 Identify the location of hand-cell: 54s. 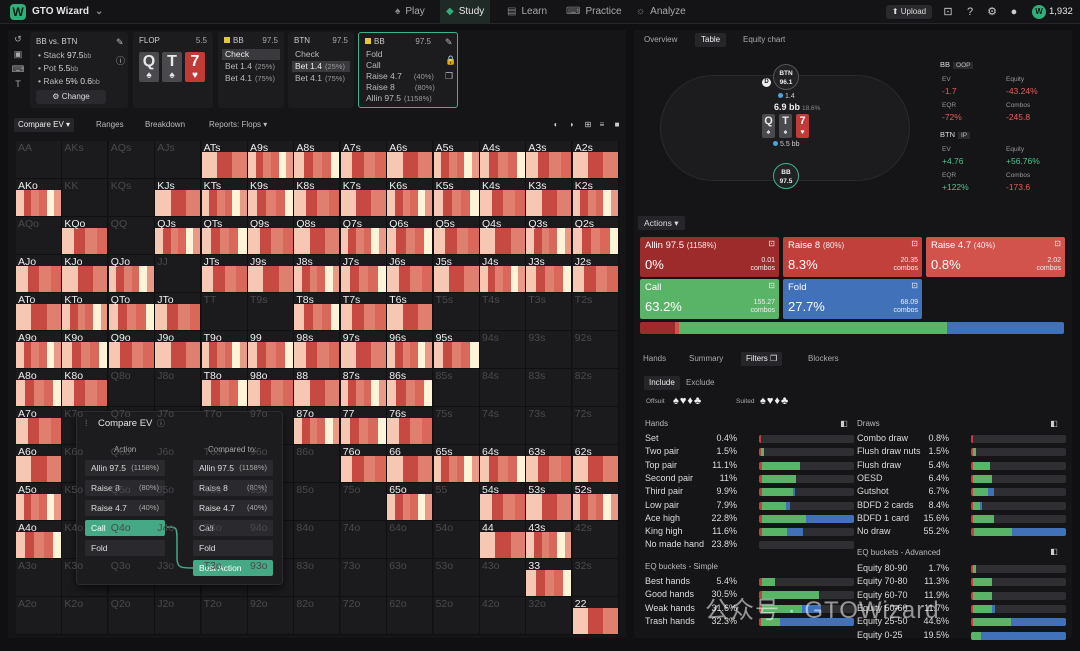
(503, 502).